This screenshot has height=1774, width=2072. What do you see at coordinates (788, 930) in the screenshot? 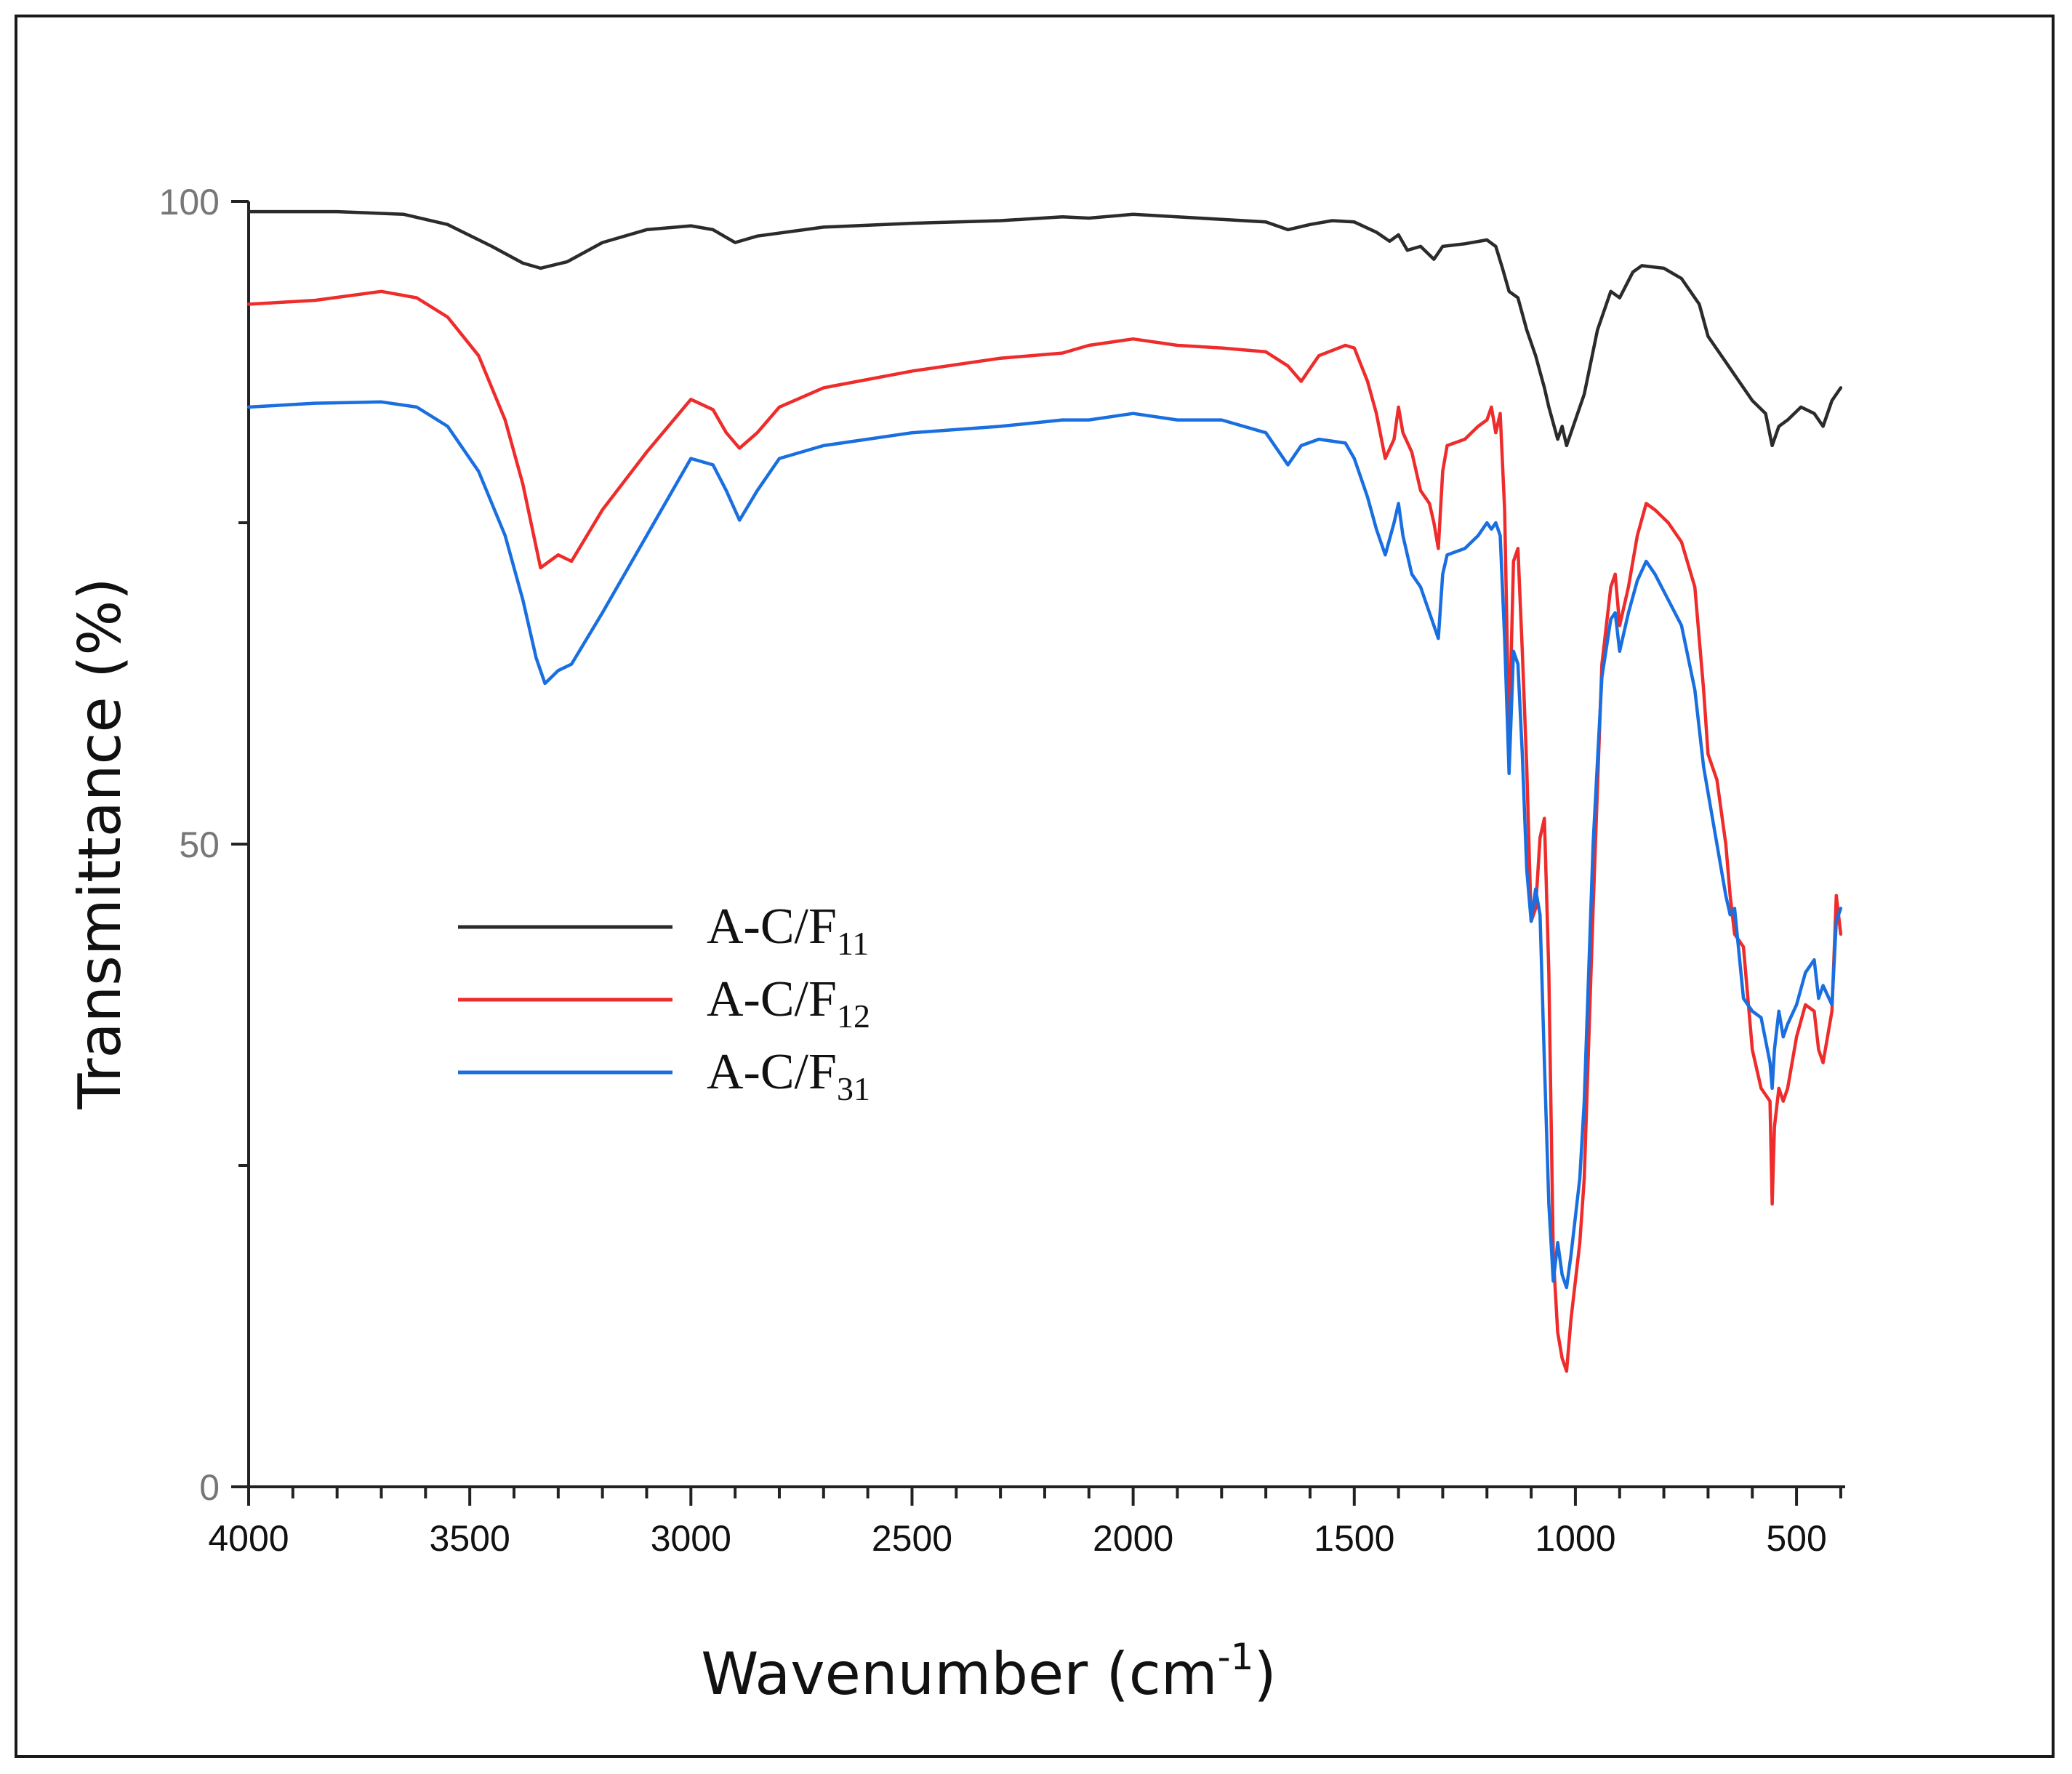
I see `legend-label: A-C/F11` at bounding box center [788, 930].